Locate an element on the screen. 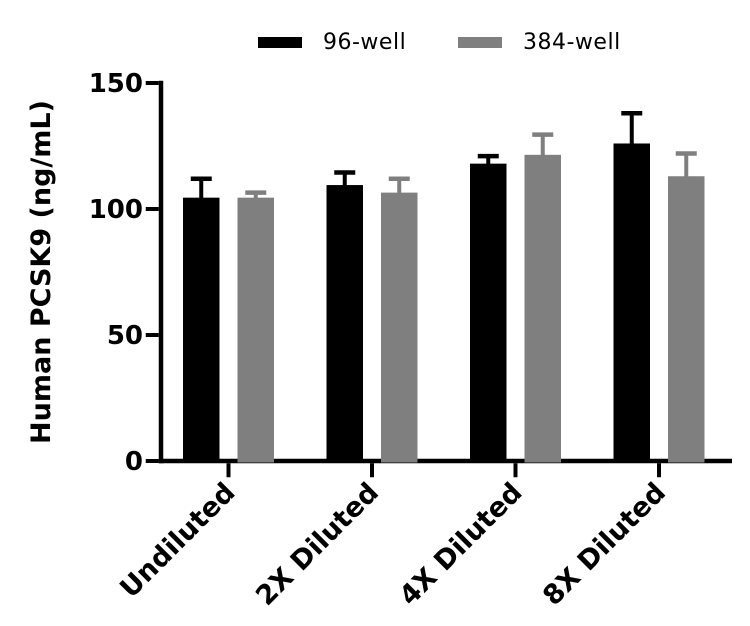 This screenshot has height=626, width=750. y-tick-label-0: 0 is located at coordinates (134, 462).